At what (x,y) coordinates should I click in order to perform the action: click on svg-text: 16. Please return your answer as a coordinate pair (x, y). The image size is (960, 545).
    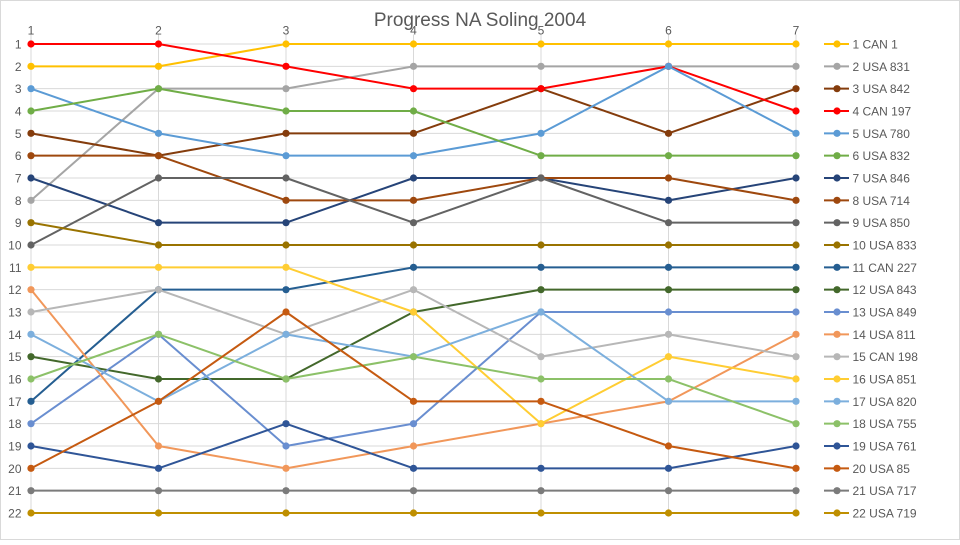
    Looking at the image, I should click on (15, 380).